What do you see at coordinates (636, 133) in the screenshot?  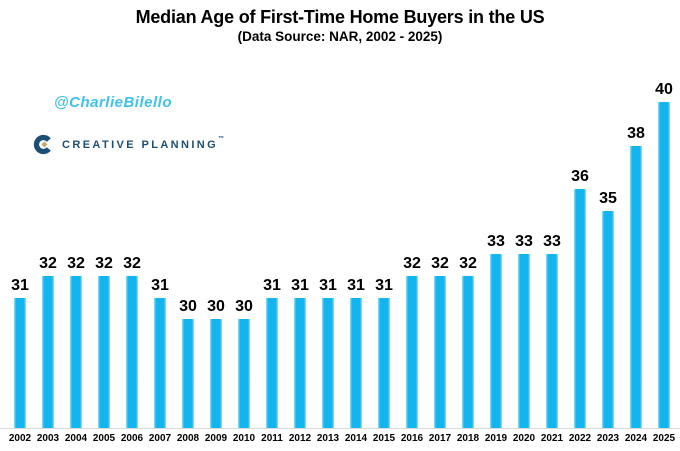 I see `bar-value-label-2024: 38` at bounding box center [636, 133].